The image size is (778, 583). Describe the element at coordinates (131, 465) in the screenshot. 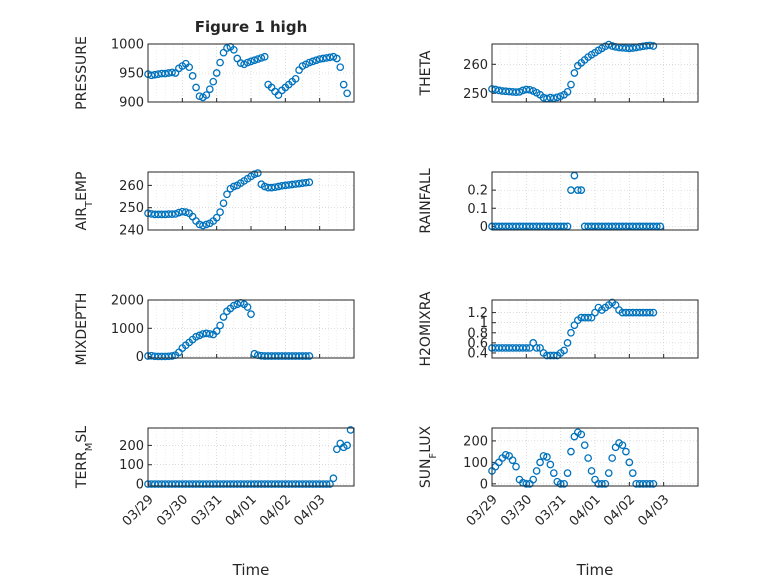

I see `y-tick-label: 100` at that location.